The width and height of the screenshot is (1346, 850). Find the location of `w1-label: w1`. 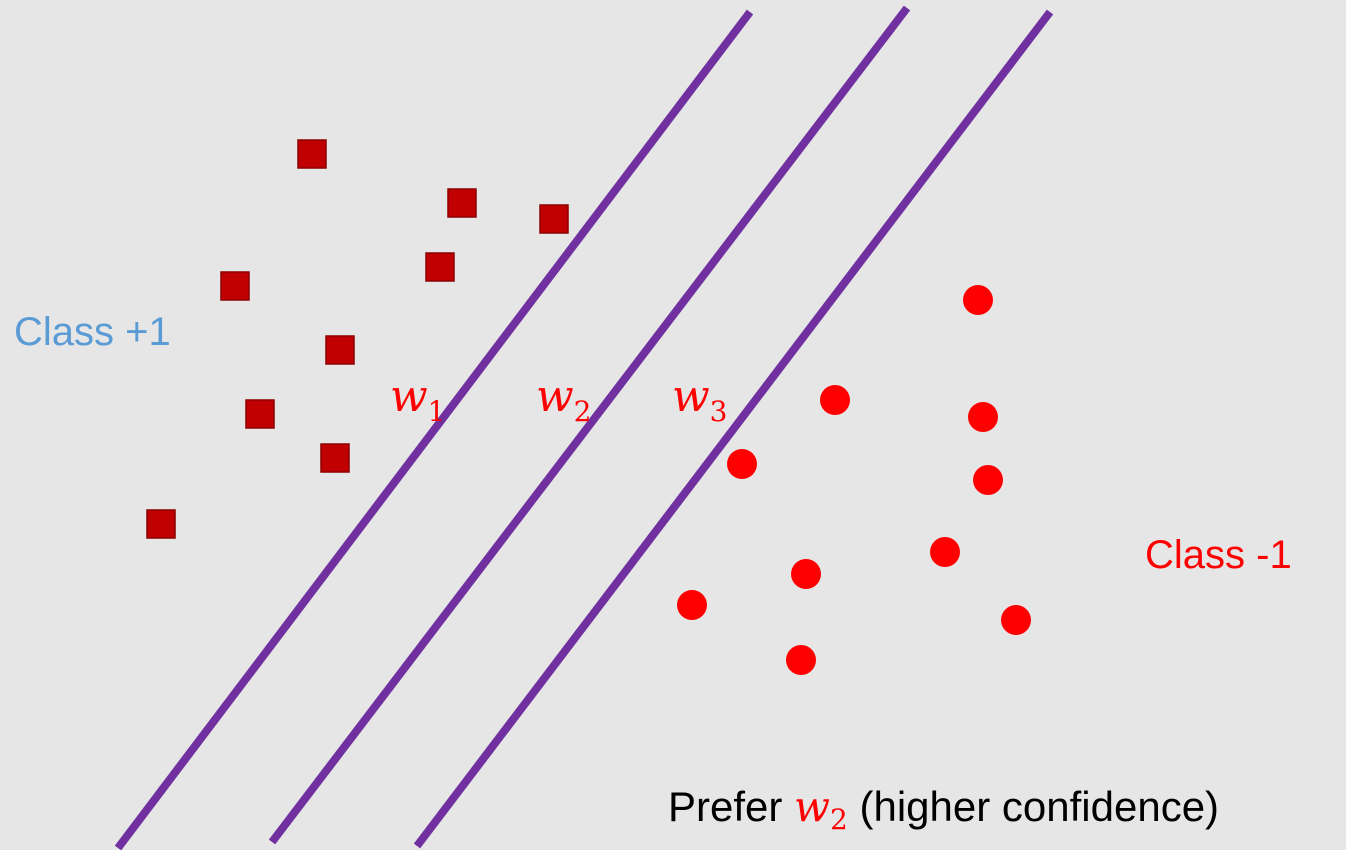

w1-label: w1 is located at coordinates (418, 400).